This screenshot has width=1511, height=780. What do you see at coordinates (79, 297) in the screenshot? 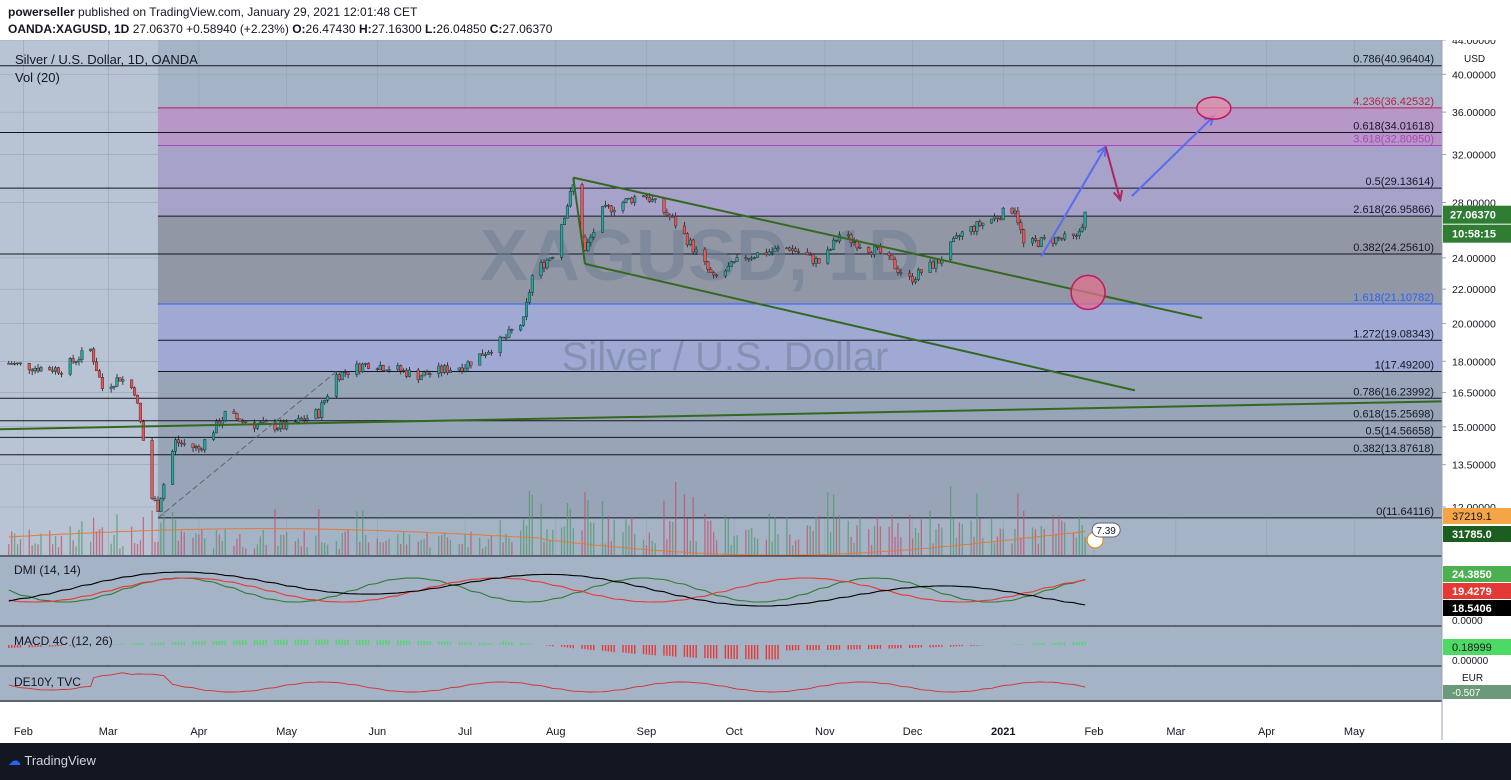
I see `pre-fib-area` at bounding box center [79, 297].